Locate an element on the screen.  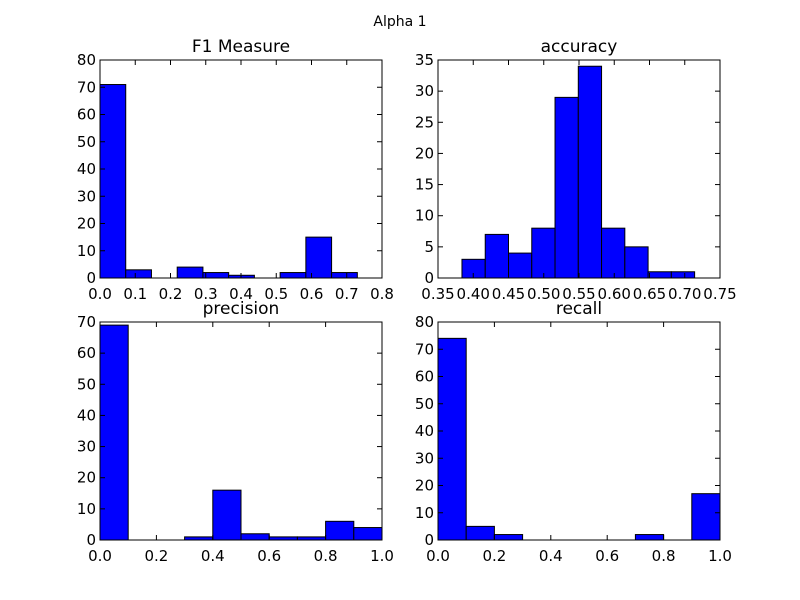
f1-axes-frame is located at coordinates (241, 169).